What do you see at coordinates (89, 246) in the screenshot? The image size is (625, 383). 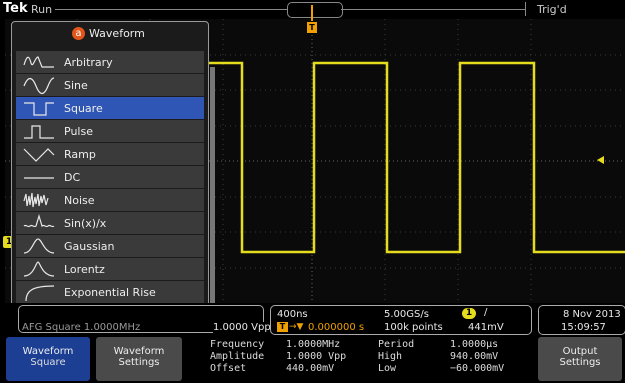 I see `waveform-option-label: Gaussian` at bounding box center [89, 246].